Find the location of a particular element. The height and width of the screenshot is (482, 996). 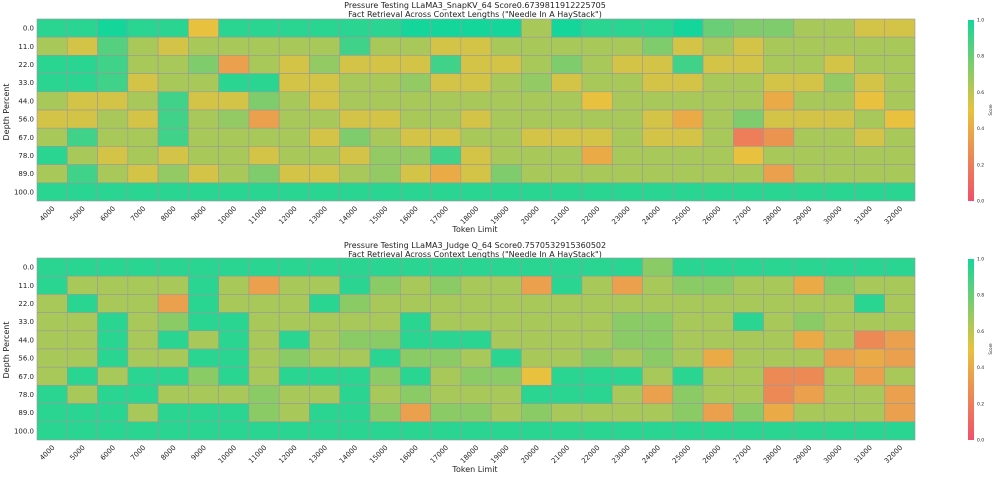

y-tick-label: 89.0 is located at coordinates (26, 174).